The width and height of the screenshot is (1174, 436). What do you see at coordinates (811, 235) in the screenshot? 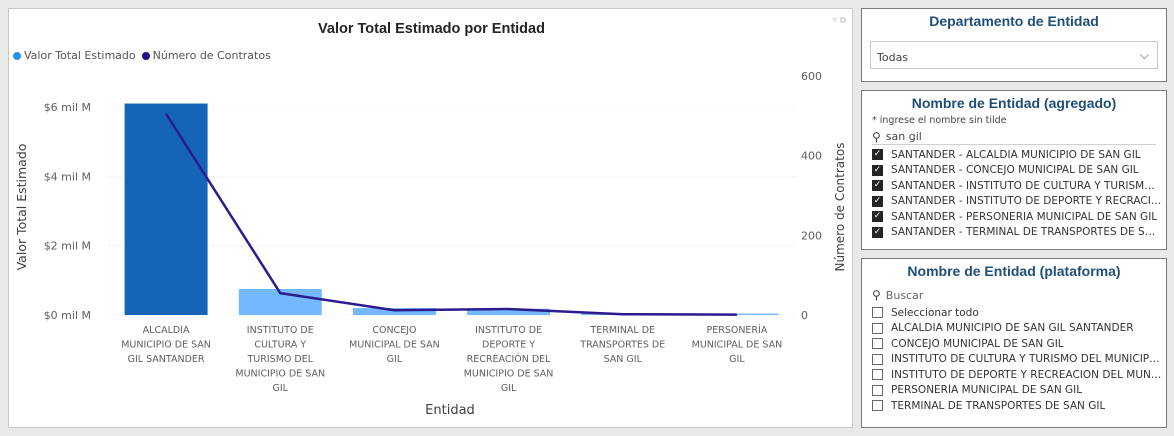
I see `y2-tick-label: 200` at bounding box center [811, 235].